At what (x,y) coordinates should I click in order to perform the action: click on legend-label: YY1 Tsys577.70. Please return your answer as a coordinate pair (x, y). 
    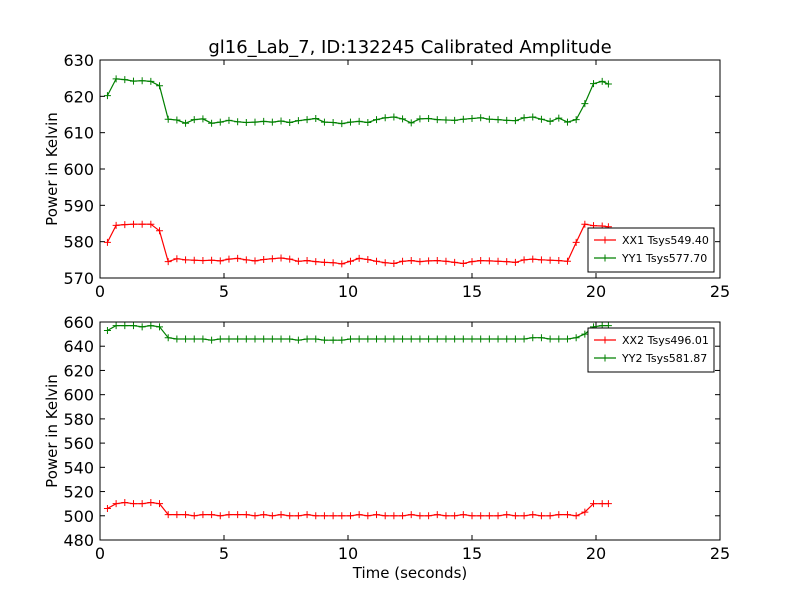
    Looking at the image, I should click on (664, 258).